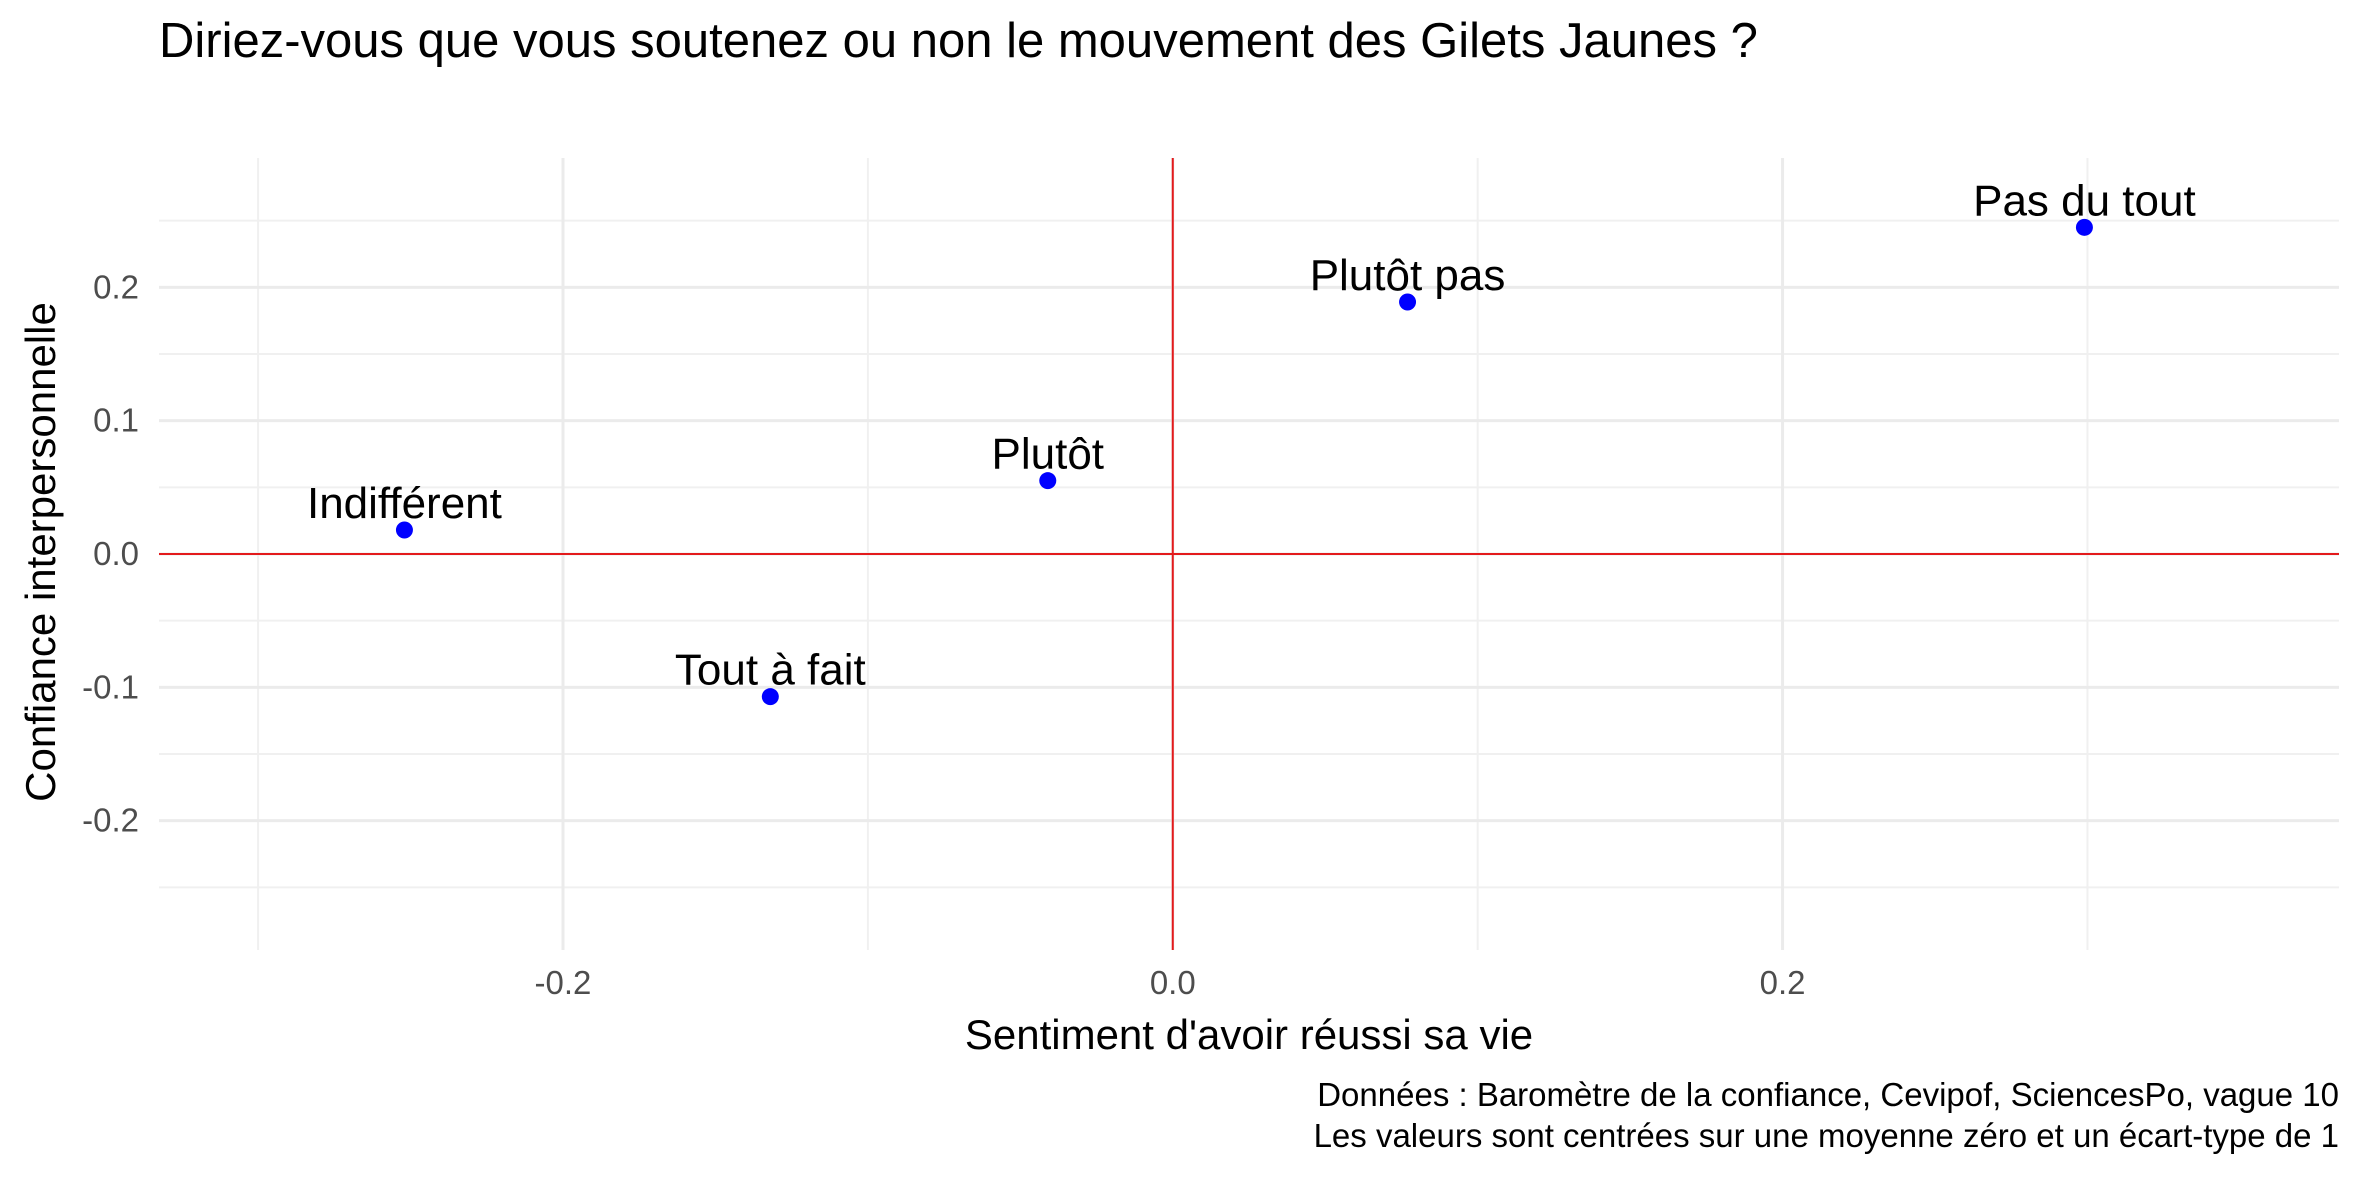  What do you see at coordinates (404, 503) in the screenshot?
I see `point-label: Indifférent` at bounding box center [404, 503].